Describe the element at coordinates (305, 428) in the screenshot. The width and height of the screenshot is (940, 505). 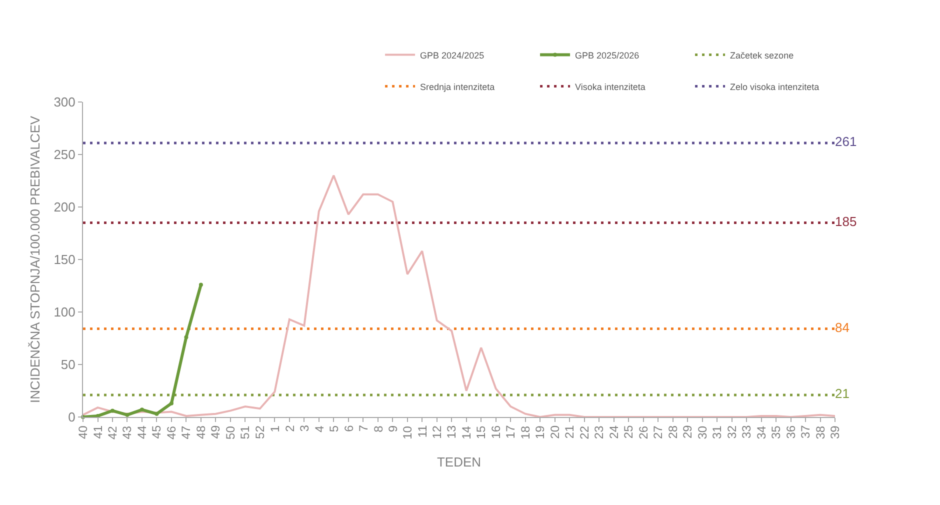
I see `x-tick-label: 3` at that location.